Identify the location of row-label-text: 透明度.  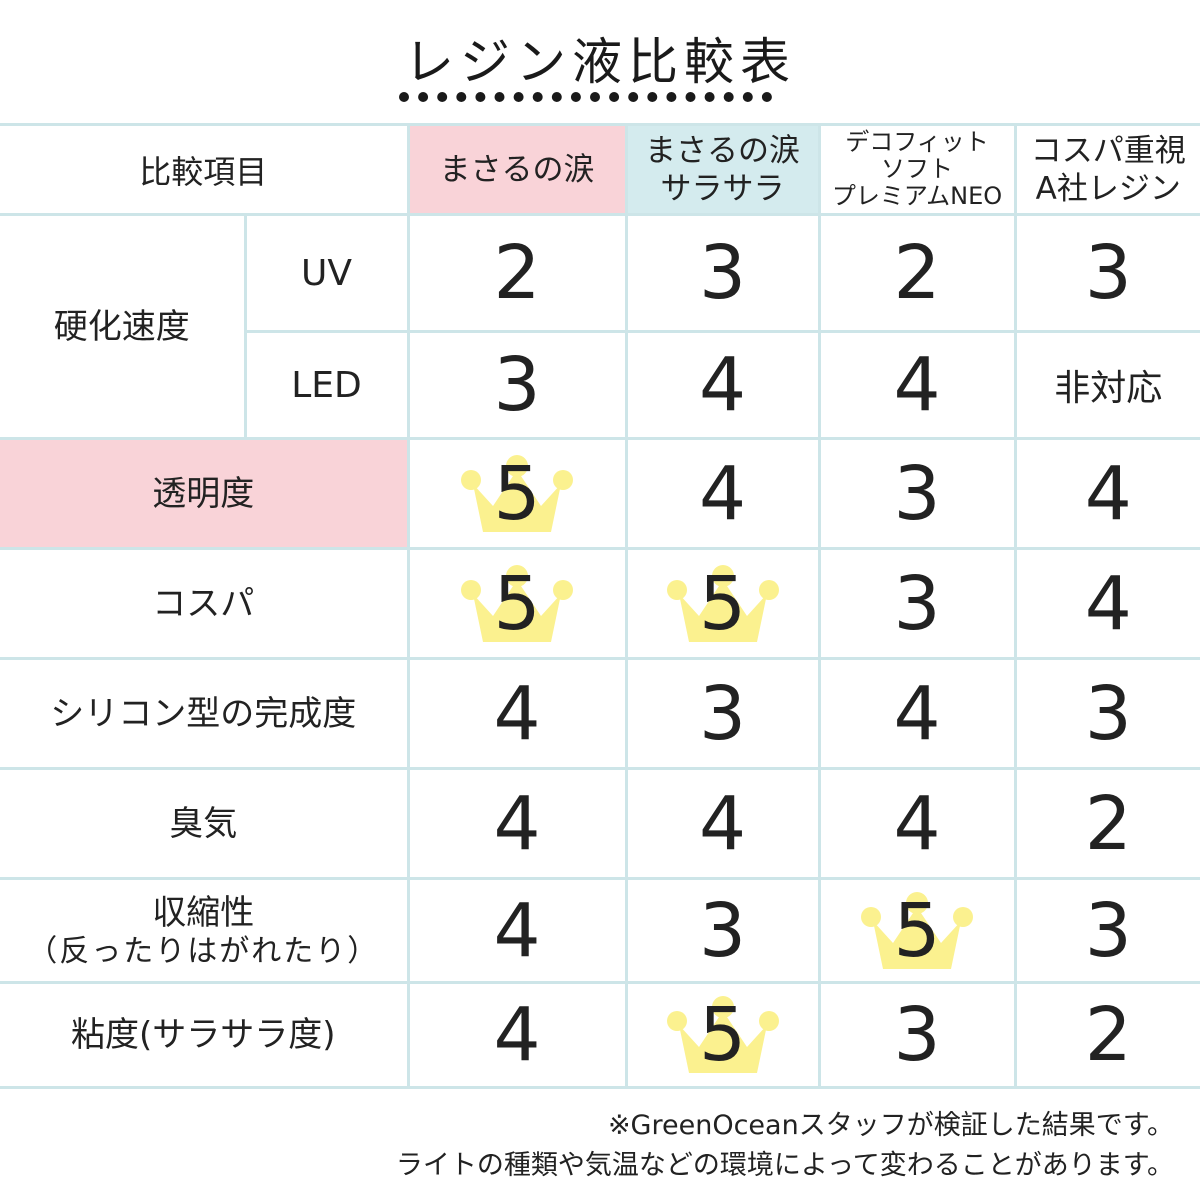
(203, 493).